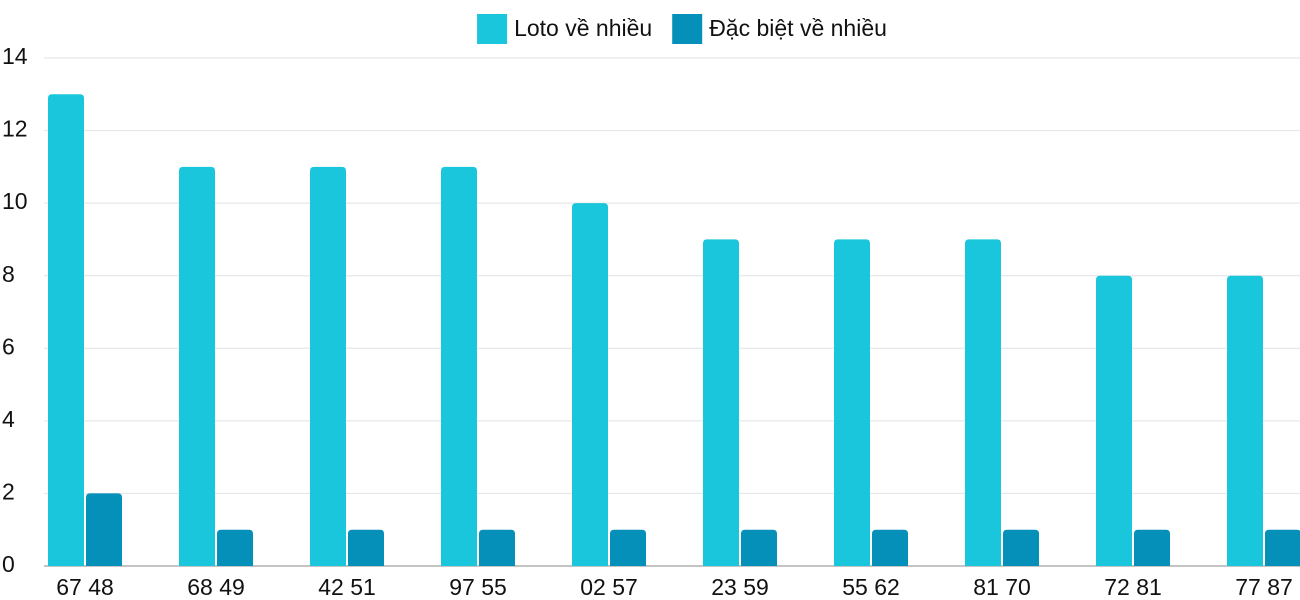 This screenshot has width=1300, height=600. Describe the element at coordinates (8, 274) in the screenshot. I see `y-tick-label: 8` at that location.